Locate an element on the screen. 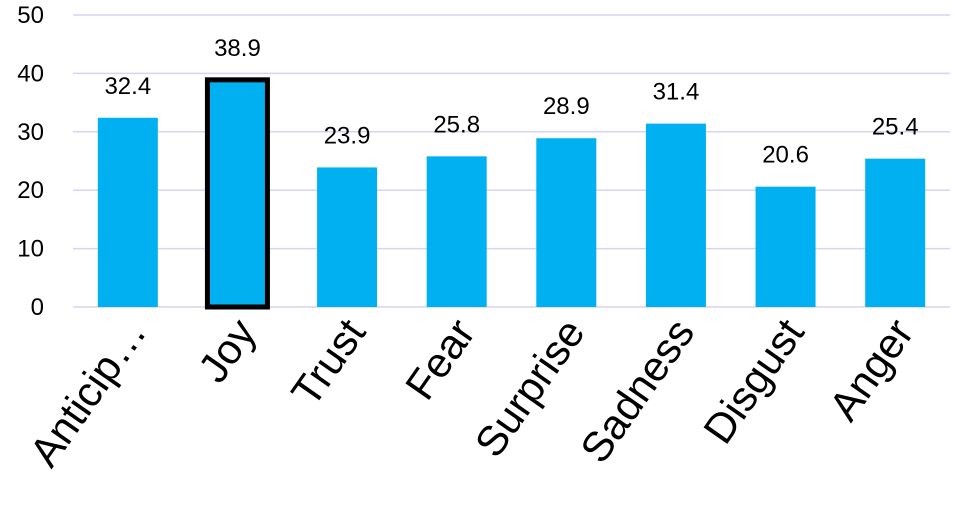 This screenshot has width=955, height=515. data-label: 28.9 is located at coordinates (566, 106).